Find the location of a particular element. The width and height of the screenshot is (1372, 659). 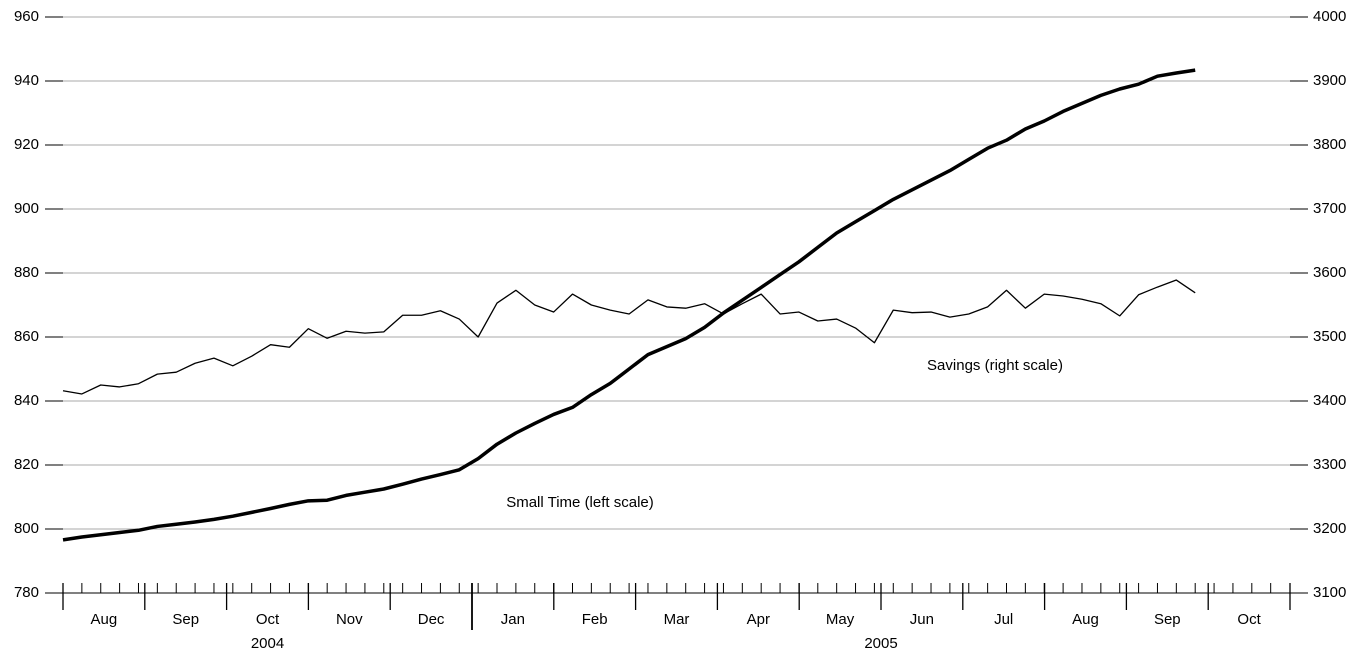

series-line is located at coordinates (629, 337).